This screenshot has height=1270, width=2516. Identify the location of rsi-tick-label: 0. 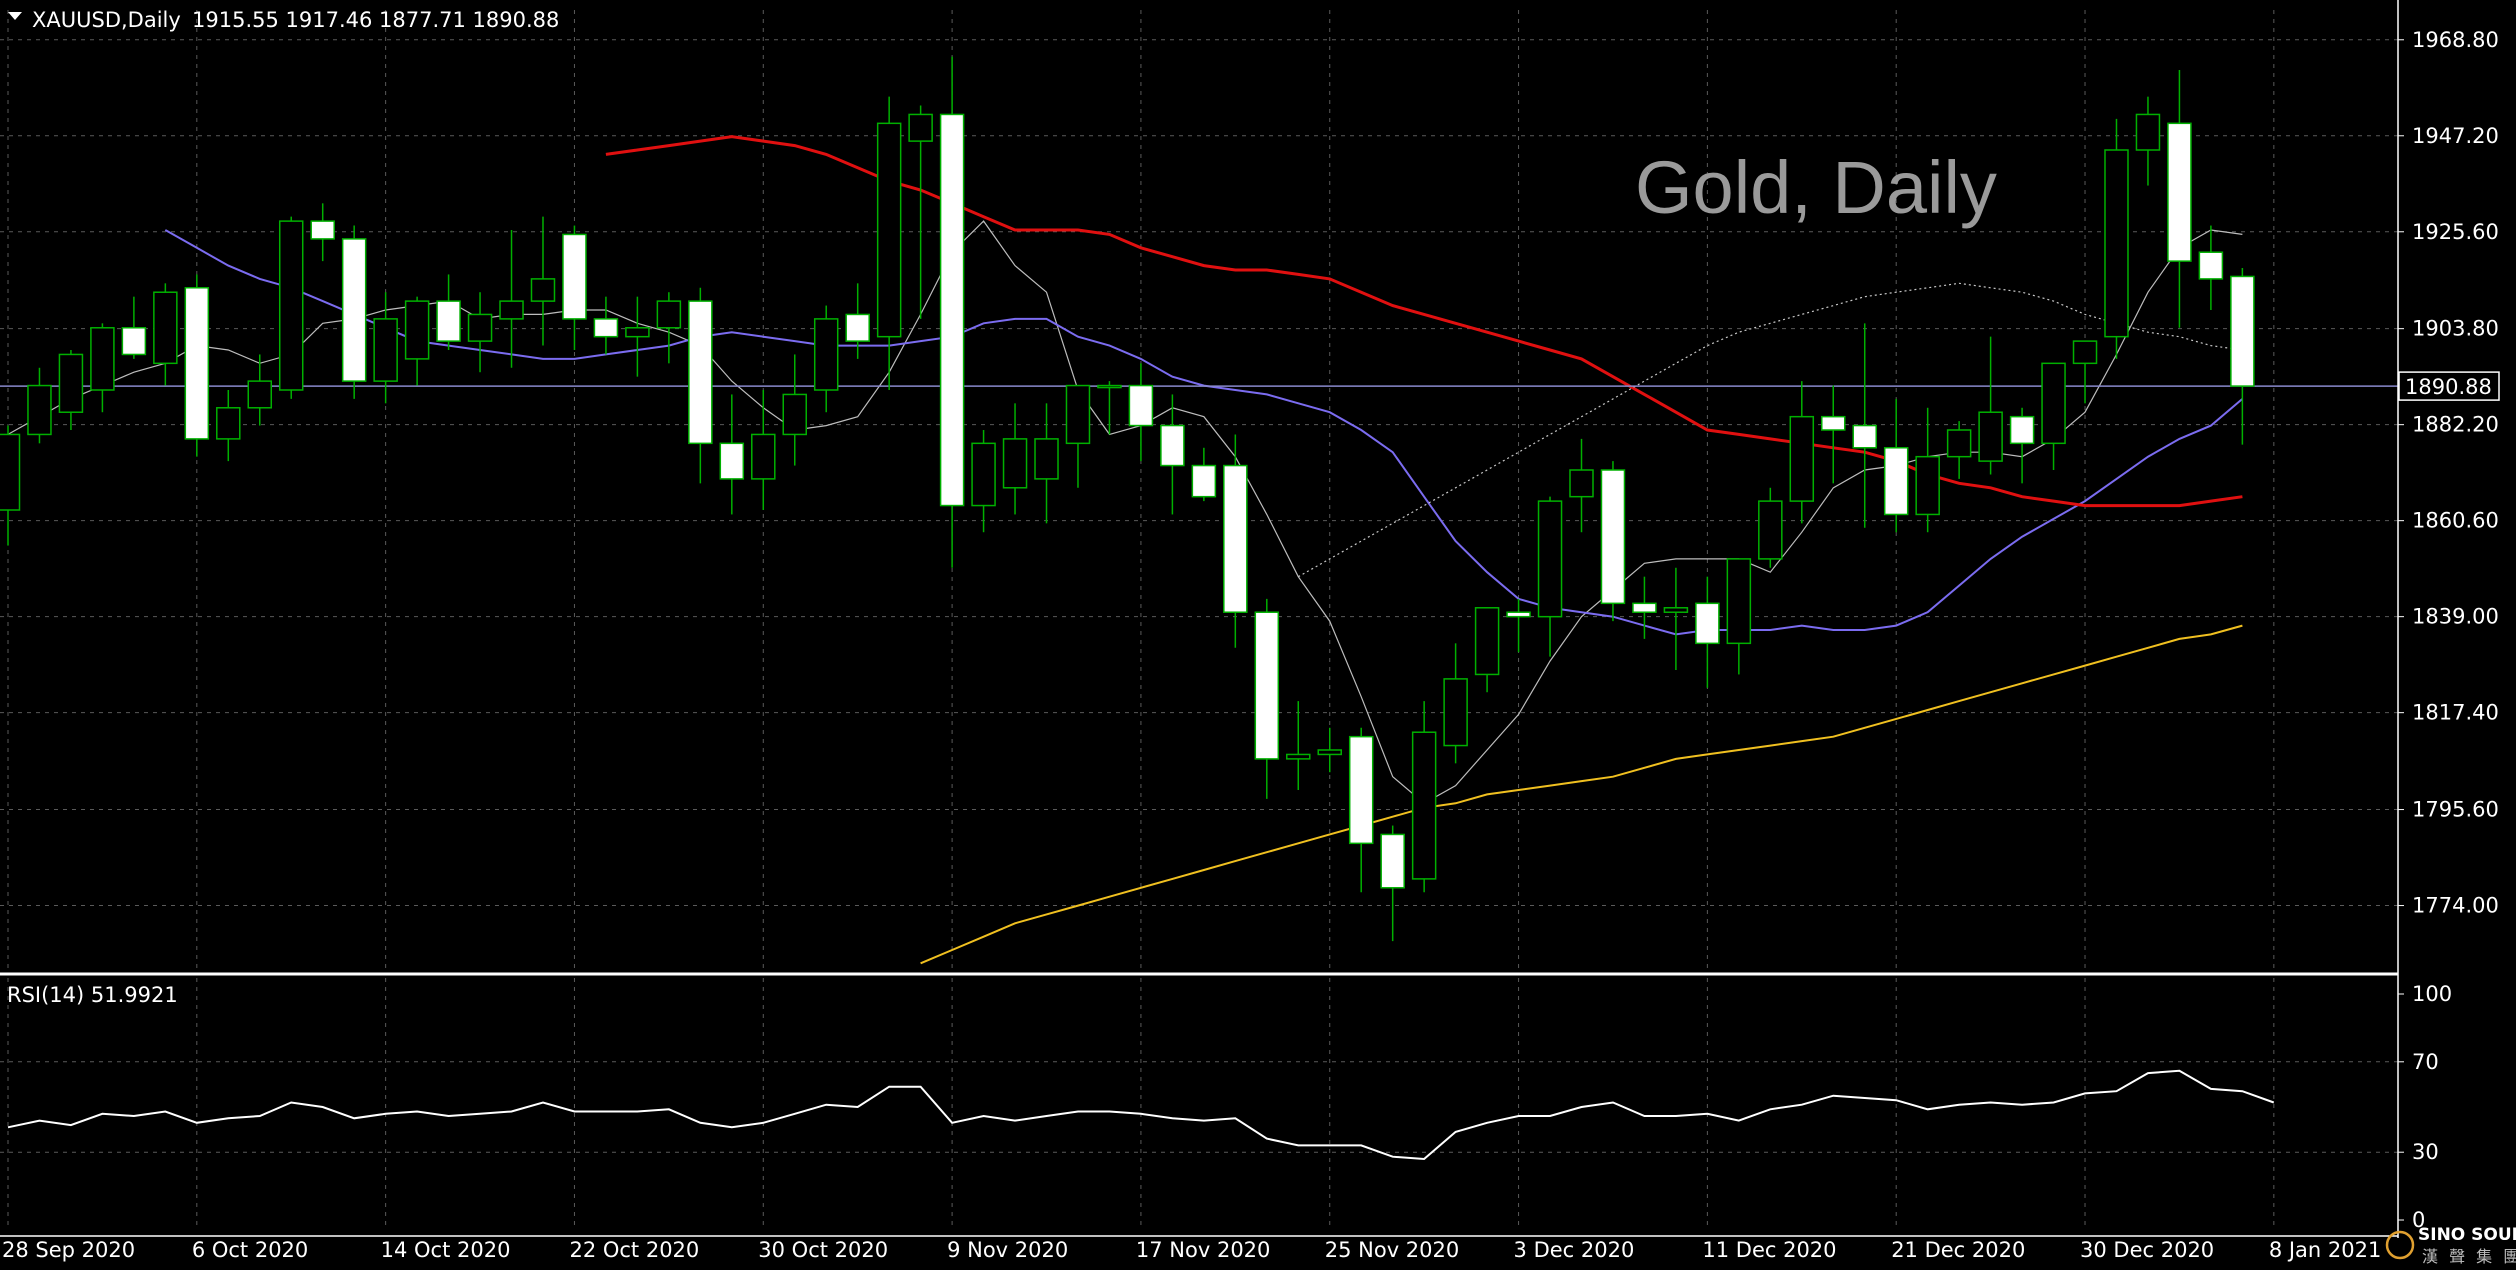
(2418, 1220).